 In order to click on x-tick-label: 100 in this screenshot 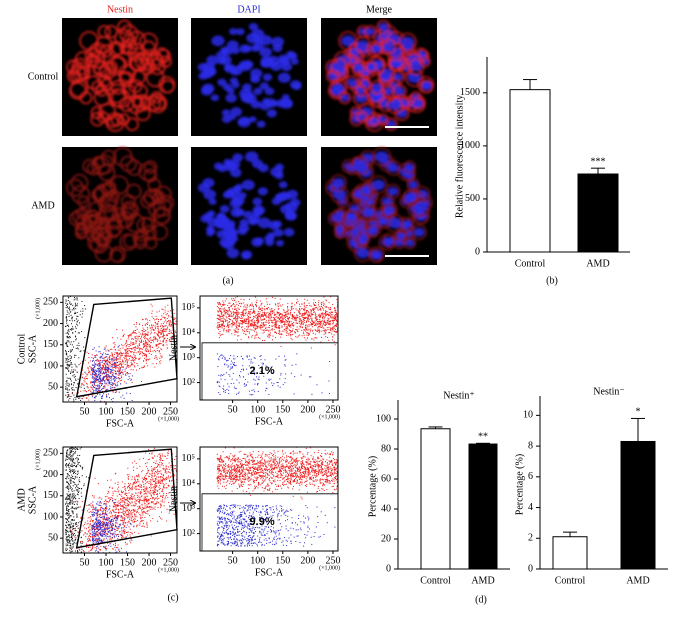, I will do `click(106, 411)`.